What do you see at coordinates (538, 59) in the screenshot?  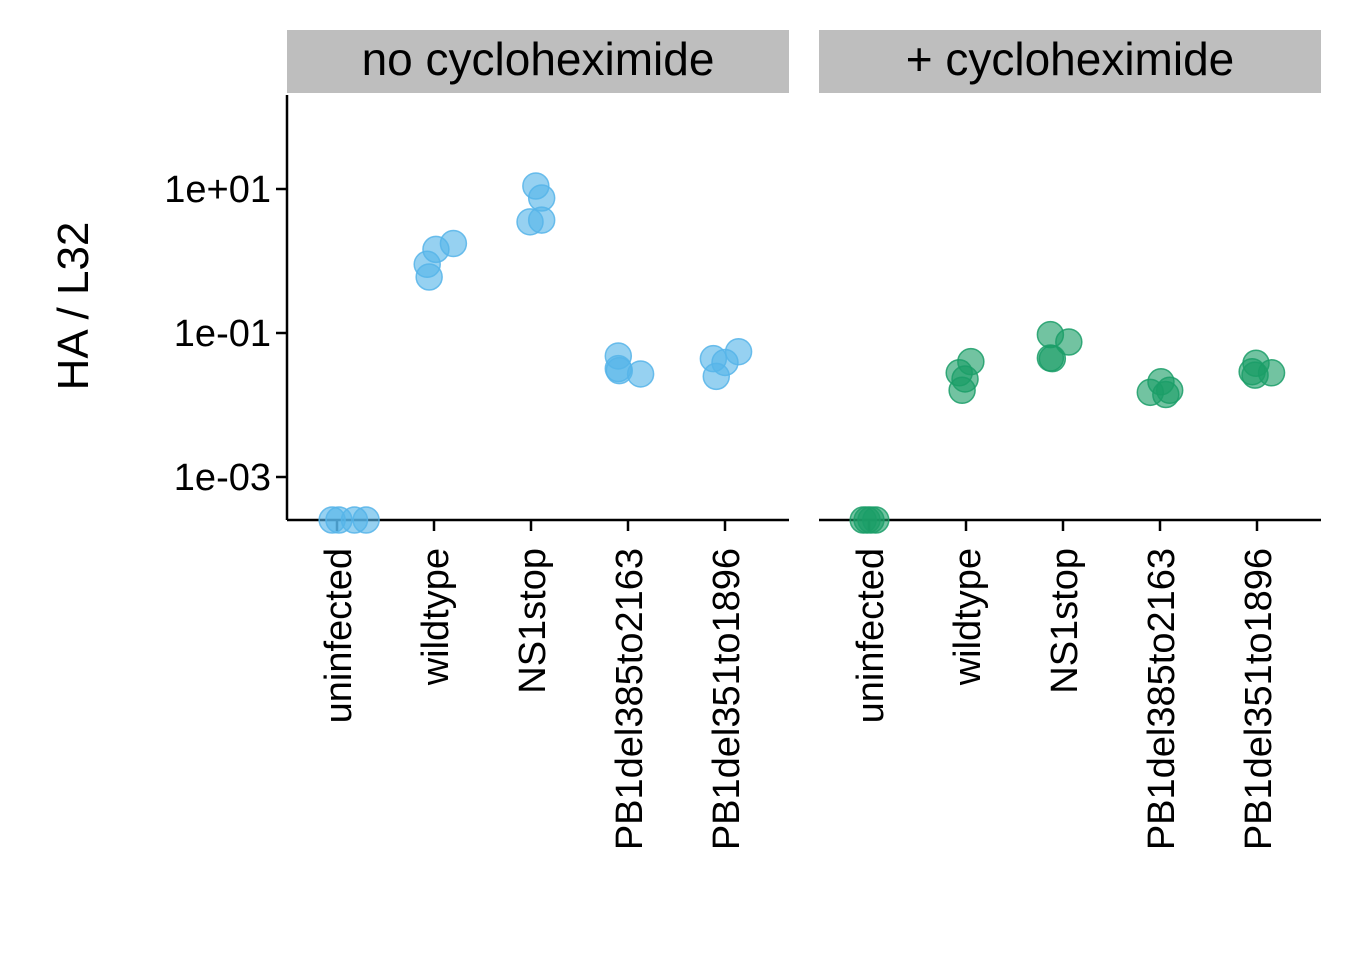 I see `facet-strip-title: no cycloheximide` at bounding box center [538, 59].